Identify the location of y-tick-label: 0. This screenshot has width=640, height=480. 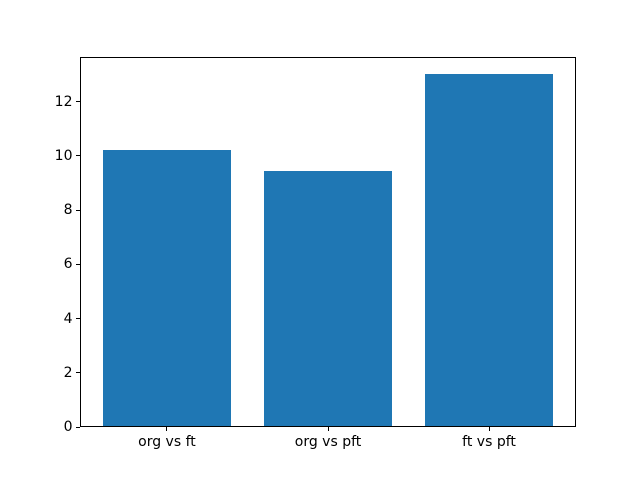
(68, 427).